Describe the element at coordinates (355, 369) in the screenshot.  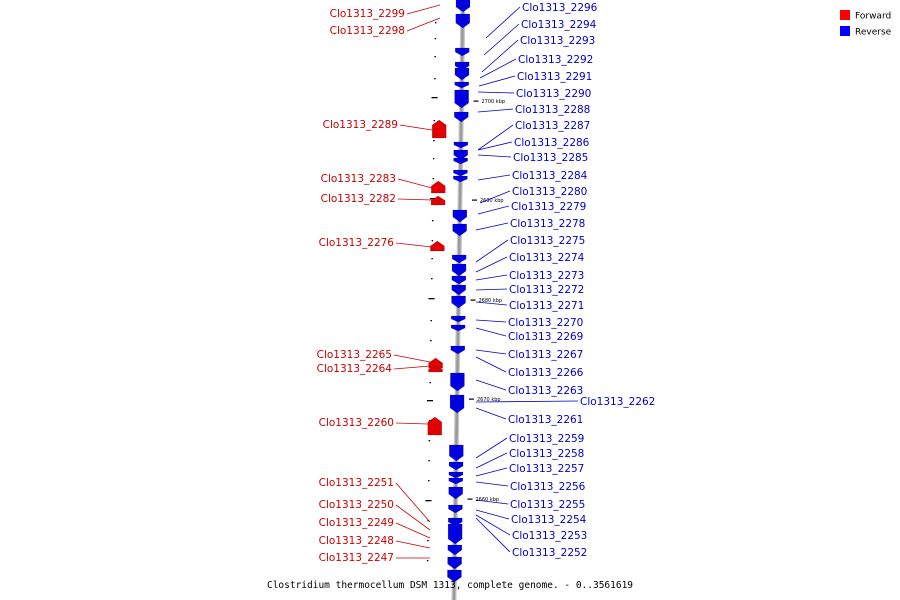
I see `forward-gene-label: Clo1313_2264` at that location.